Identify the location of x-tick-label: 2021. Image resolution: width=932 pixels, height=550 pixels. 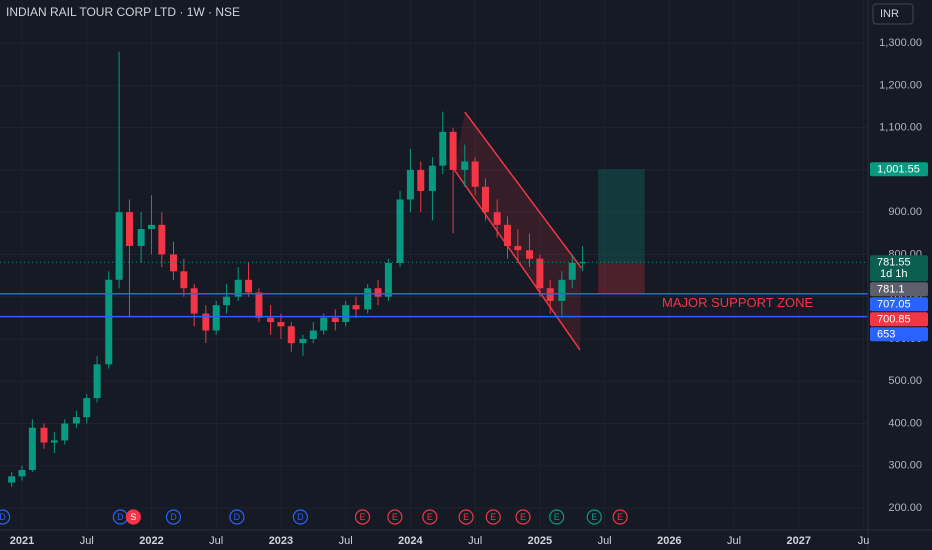
(22, 541).